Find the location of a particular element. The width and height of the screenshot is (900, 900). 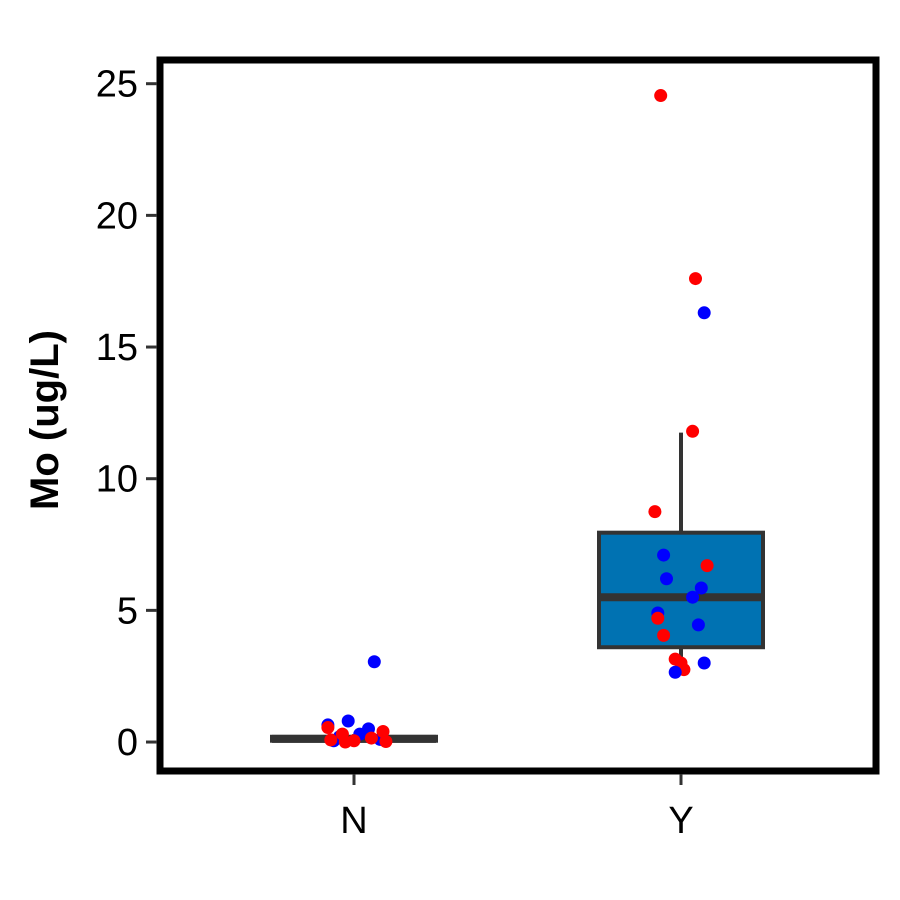

box-Y is located at coordinates (681, 551).